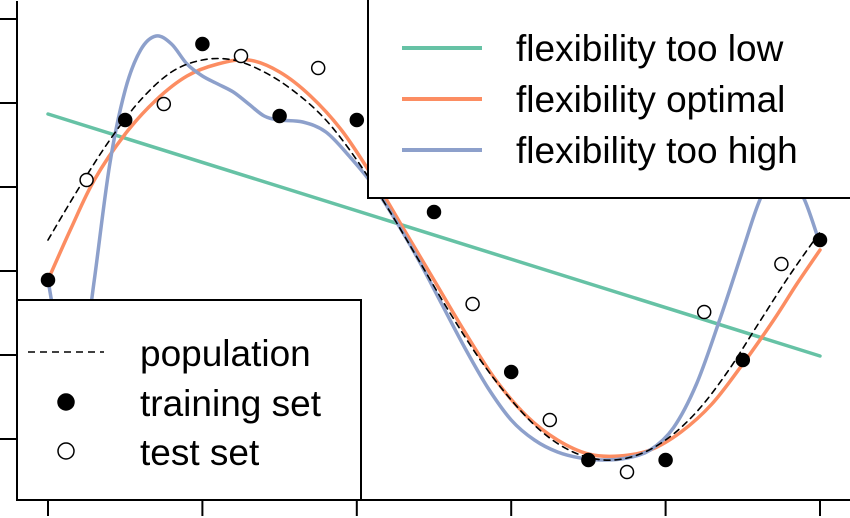 The height and width of the screenshot is (518, 850). I want to click on legend-label-too-high: flexibility too high, so click(657, 150).